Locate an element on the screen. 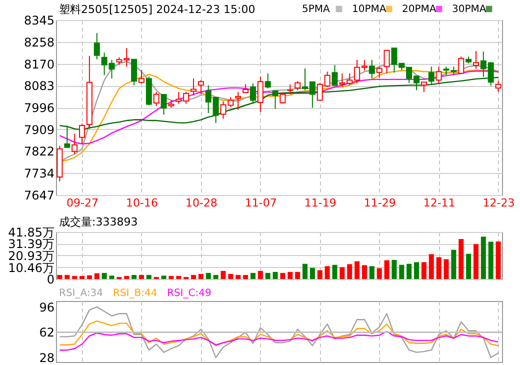 This screenshot has height=365, width=520. x-tick-label: 10-16 is located at coordinates (142, 203).